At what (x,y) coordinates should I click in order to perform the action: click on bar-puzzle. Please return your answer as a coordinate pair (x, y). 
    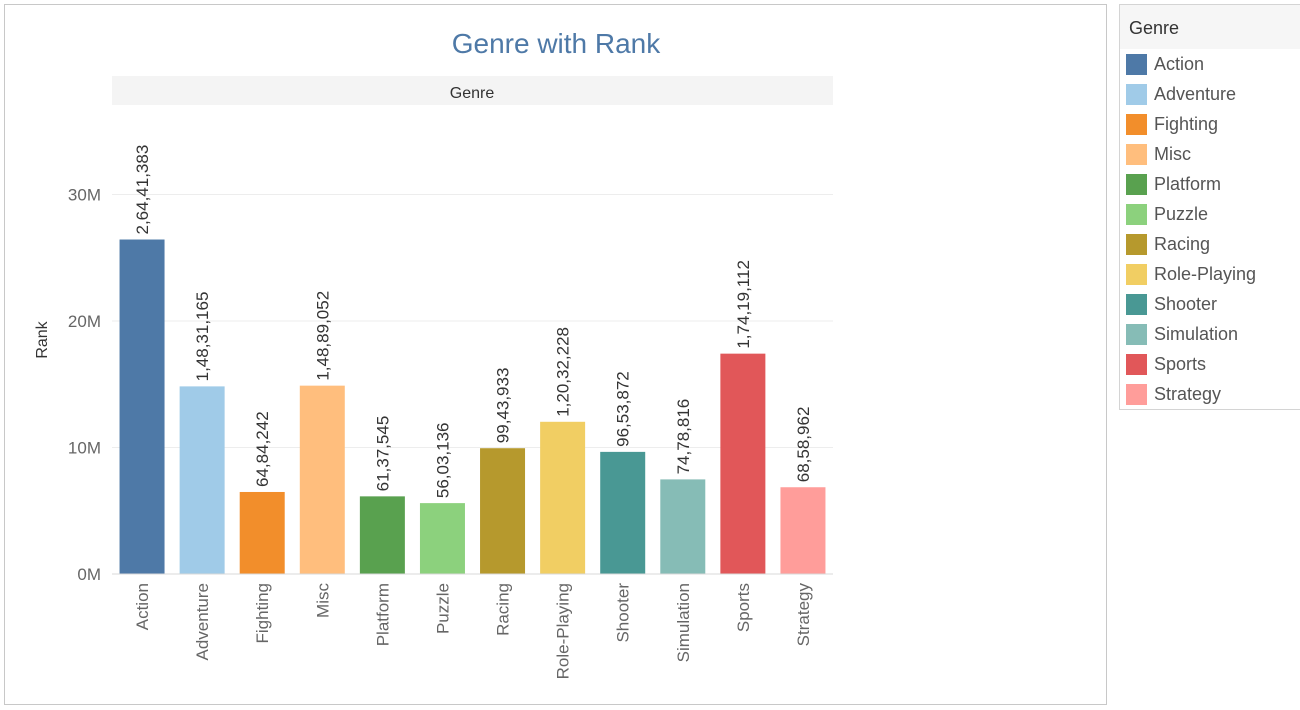
    Looking at the image, I should click on (442, 538).